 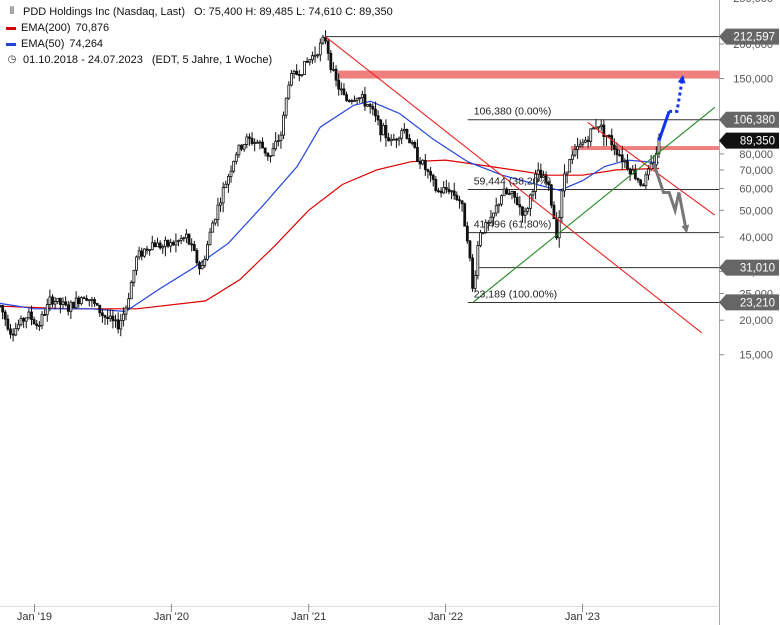 I want to click on price-badge-label: 31,010, so click(x=757, y=269).